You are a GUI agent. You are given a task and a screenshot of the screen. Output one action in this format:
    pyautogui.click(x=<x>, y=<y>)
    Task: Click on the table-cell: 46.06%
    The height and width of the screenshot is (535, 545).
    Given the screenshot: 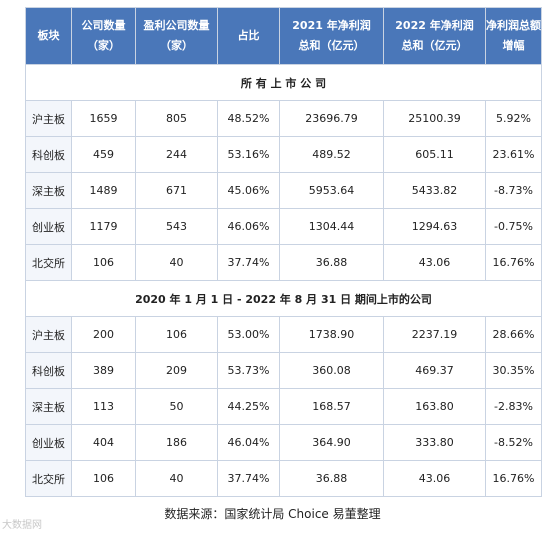 What is the action you would take?
    pyautogui.click(x=248, y=226)
    